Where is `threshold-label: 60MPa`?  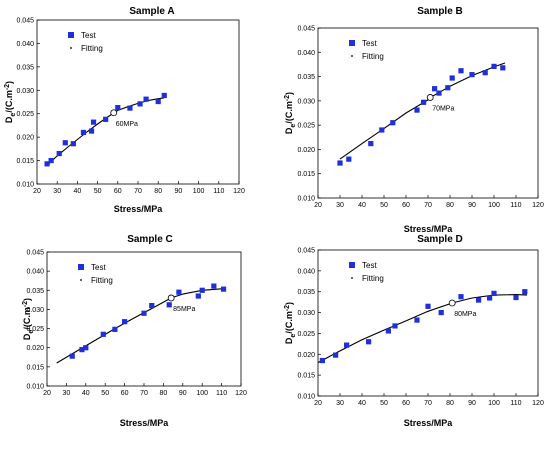 threshold-label: 60MPa is located at coordinates (127, 124).